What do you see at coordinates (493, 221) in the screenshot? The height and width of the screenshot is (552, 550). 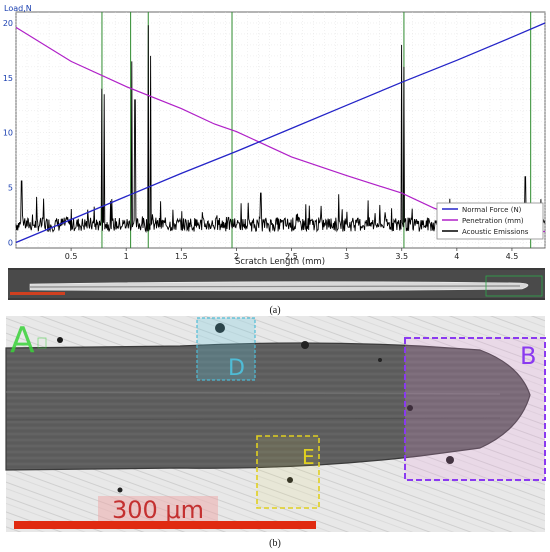 I see `legend-entry: Penetration (mm)` at bounding box center [493, 221].